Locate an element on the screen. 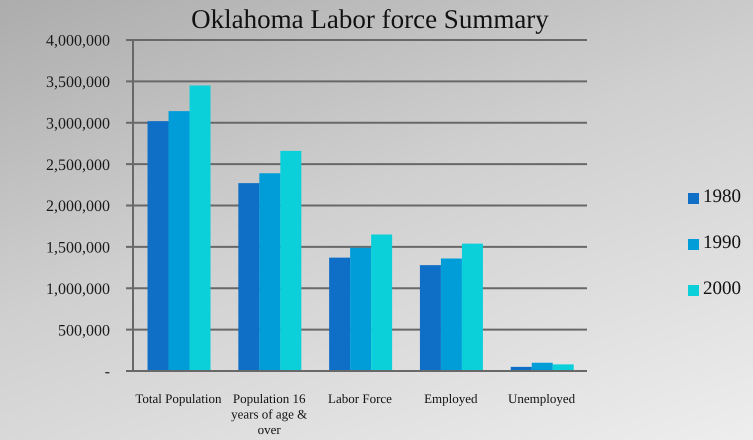 The width and height of the screenshot is (753, 440). y-tick-label: 4,000,000 is located at coordinates (78, 41).